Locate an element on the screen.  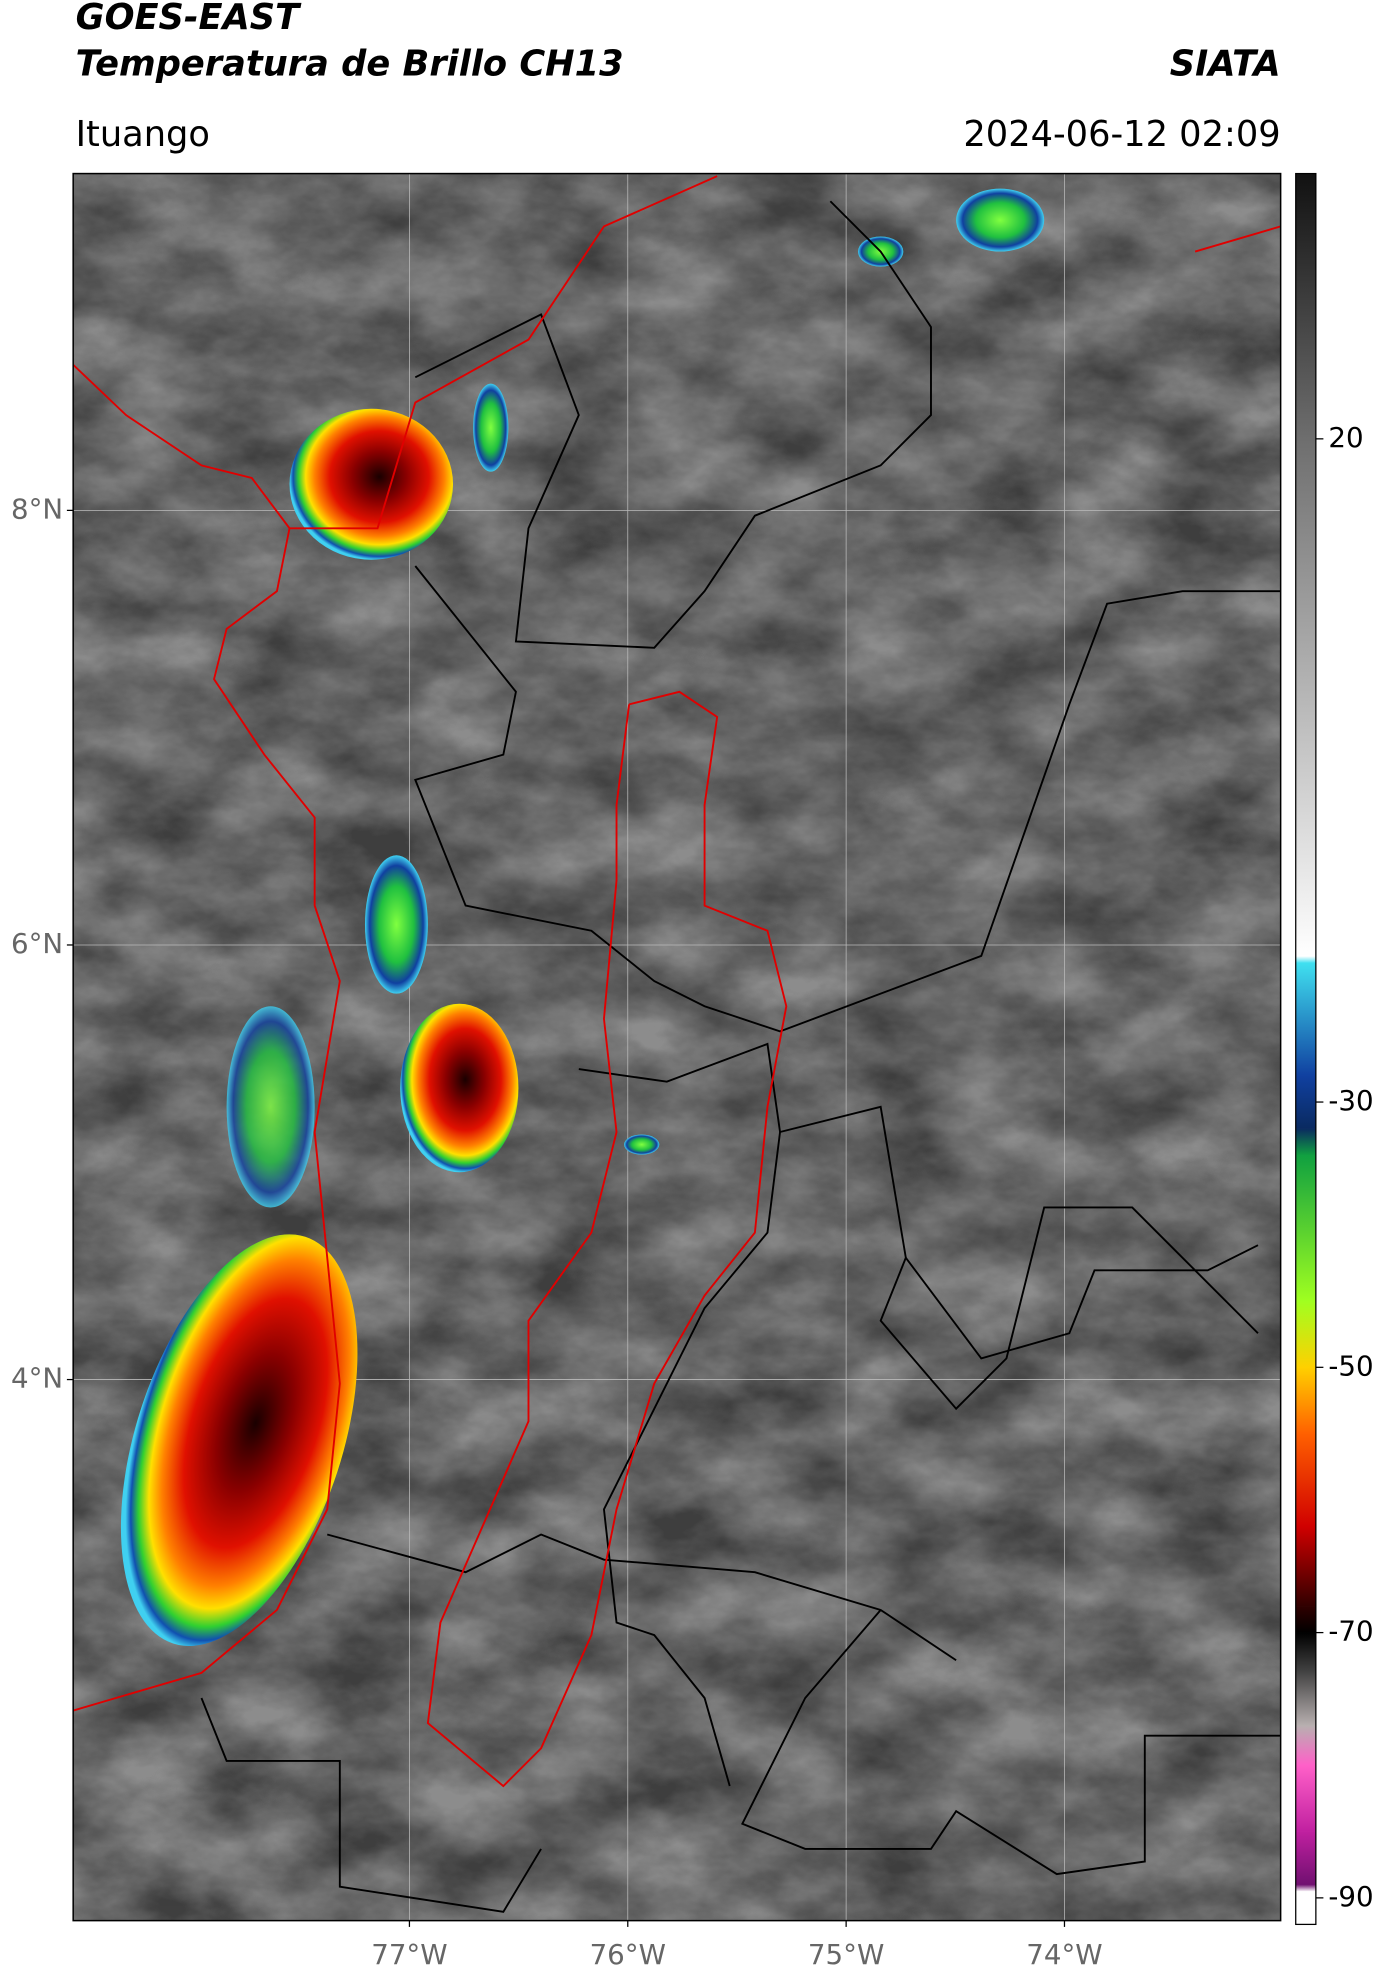
y-tick-label: 4°N is located at coordinates (37, 1378).